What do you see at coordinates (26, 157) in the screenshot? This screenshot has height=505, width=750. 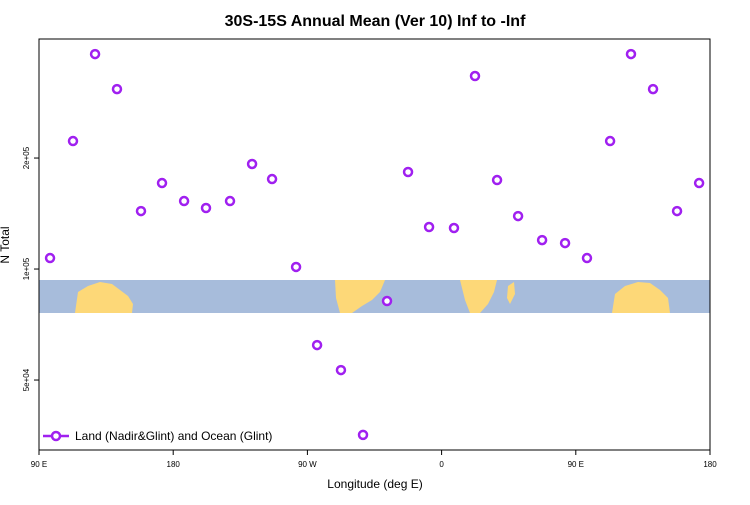 I see `y-tick-label: 2e+05` at bounding box center [26, 157].